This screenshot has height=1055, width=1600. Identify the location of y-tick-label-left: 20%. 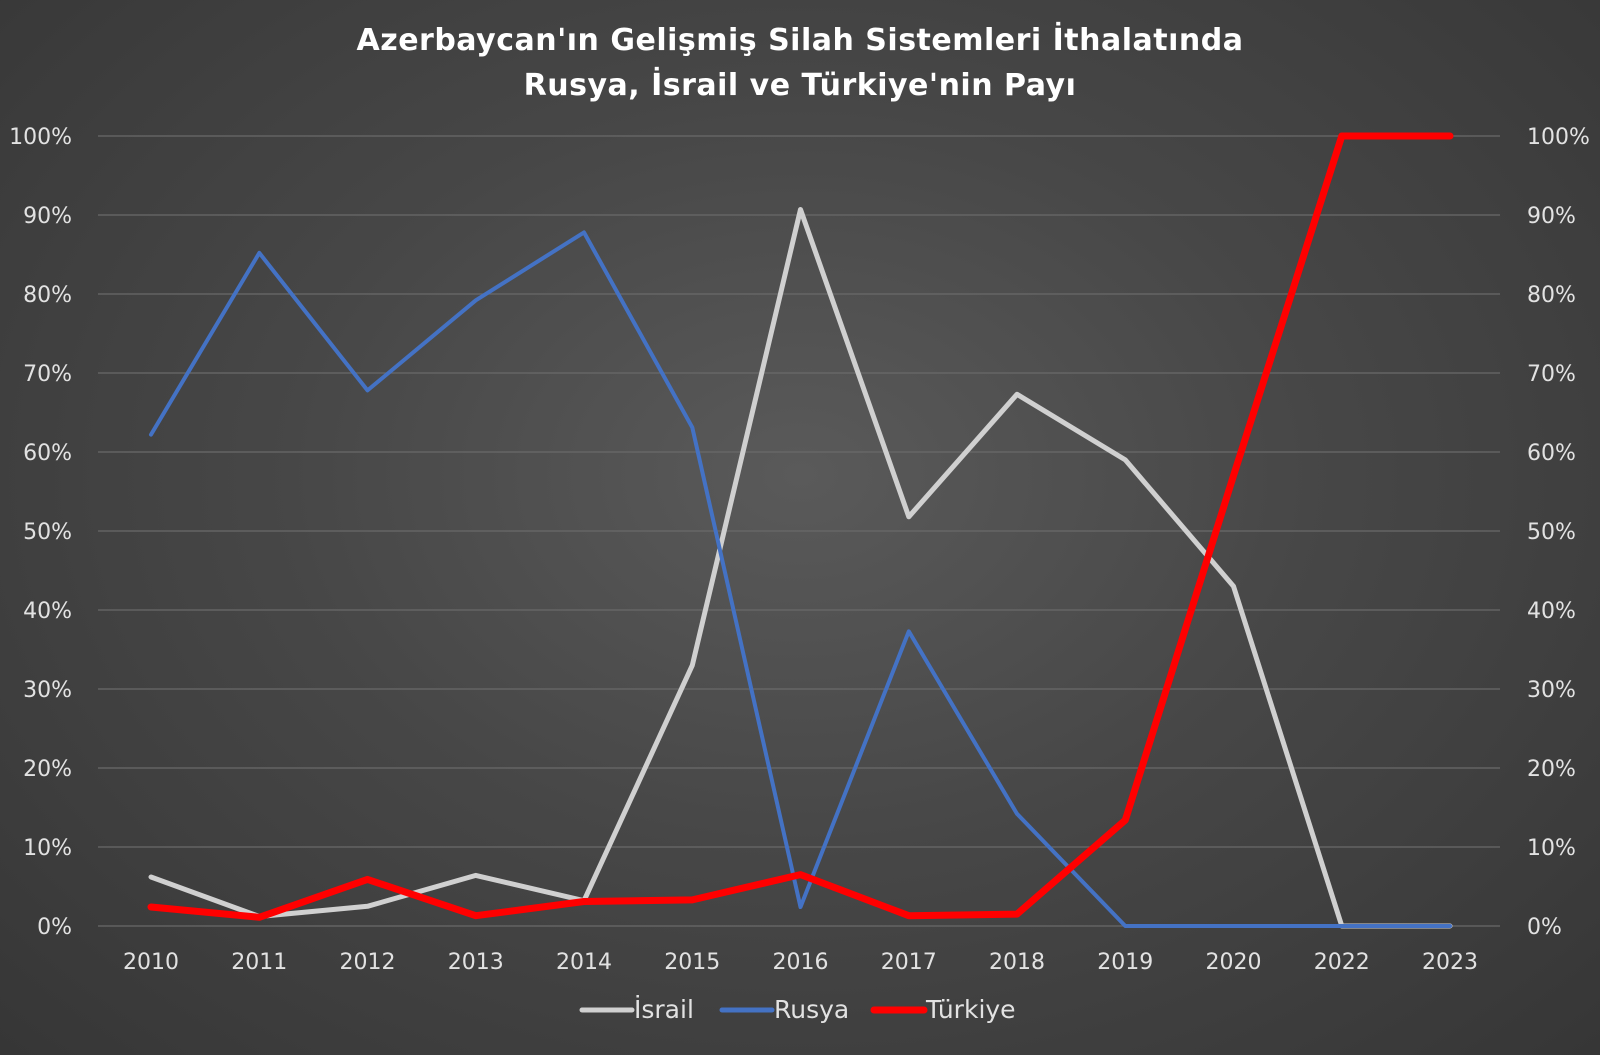
(47, 769).